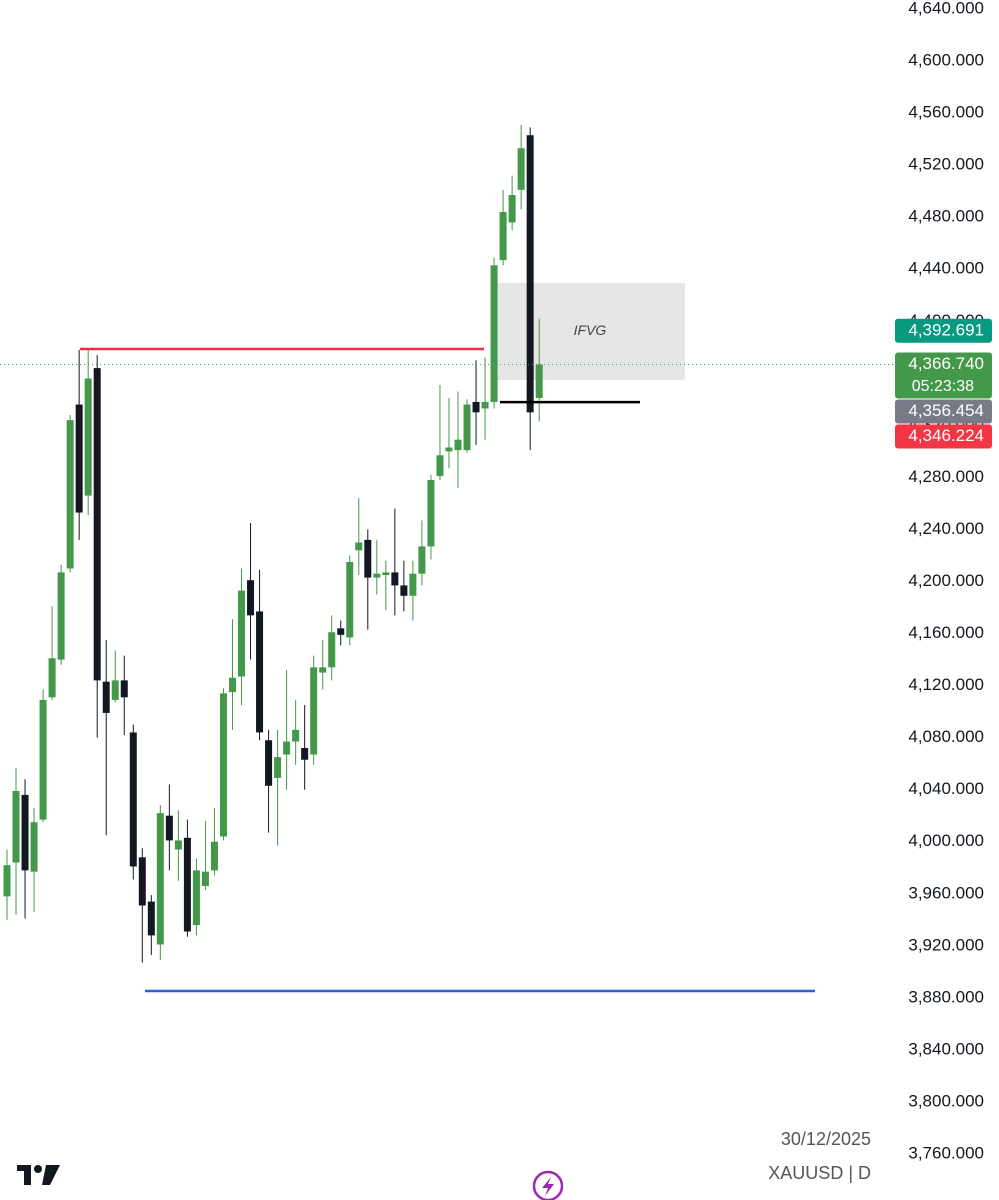 This screenshot has width=999, height=1200. Describe the element at coordinates (946, 363) in the screenshot. I see `price-tag-label: 4,366.740` at that location.